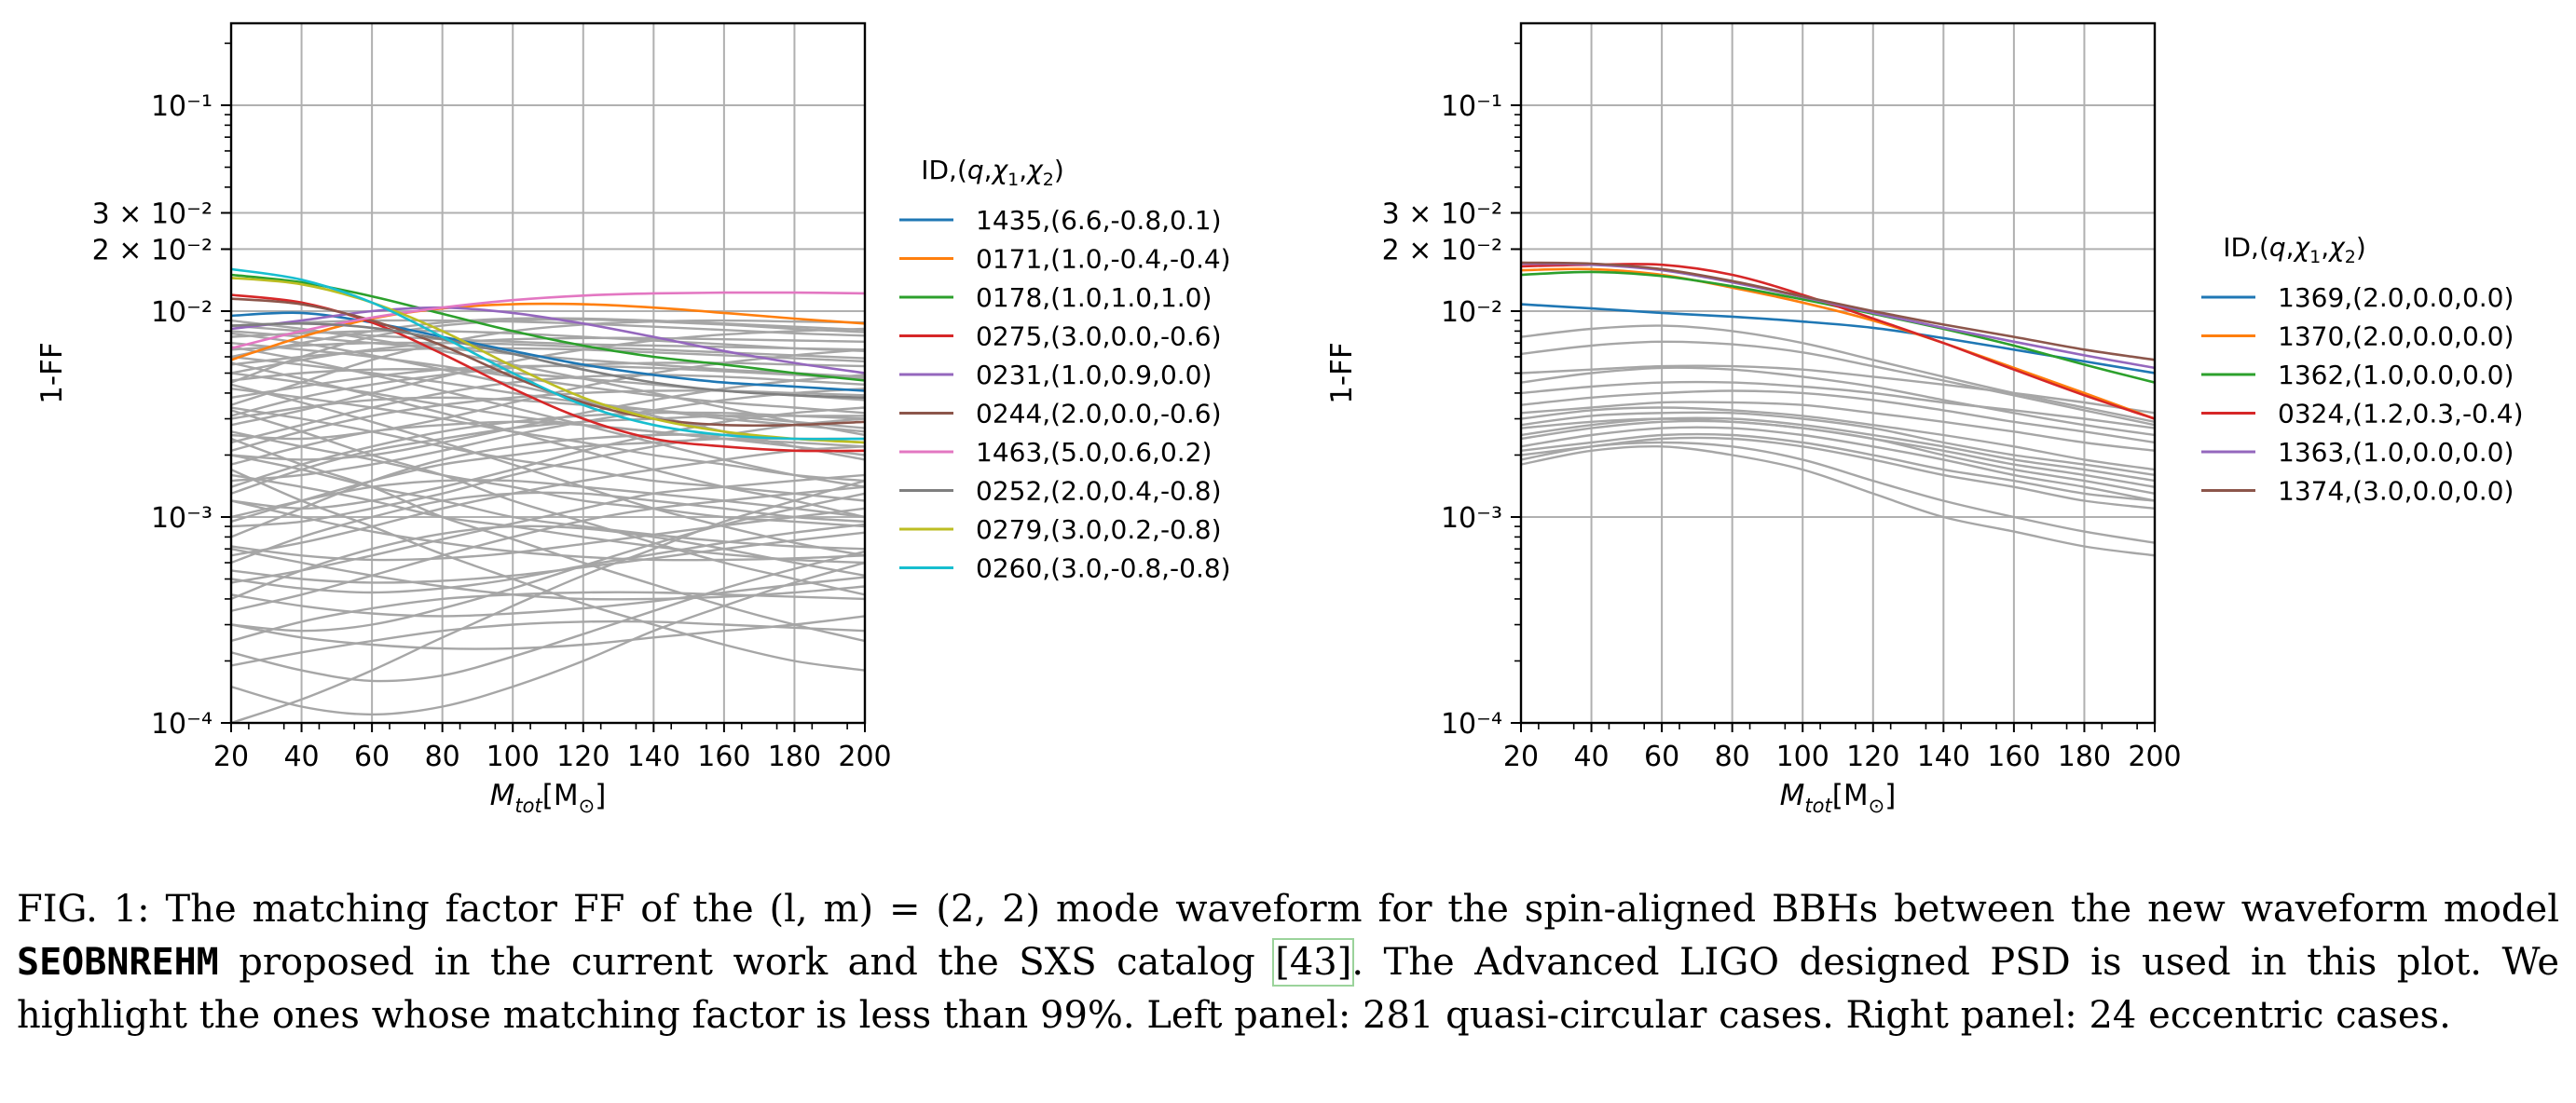 The width and height of the screenshot is (2576, 1103). I want to click on y-tick-label: 3 × 10⁻², so click(1442, 214).